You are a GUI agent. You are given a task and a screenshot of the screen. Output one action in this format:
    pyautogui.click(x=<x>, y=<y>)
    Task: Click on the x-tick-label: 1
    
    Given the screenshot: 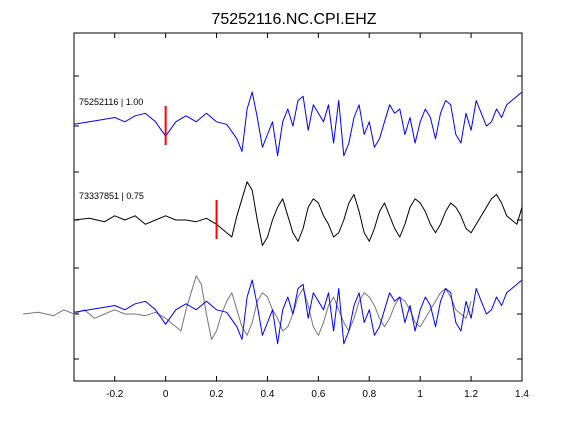 What is the action you would take?
    pyautogui.click(x=420, y=394)
    